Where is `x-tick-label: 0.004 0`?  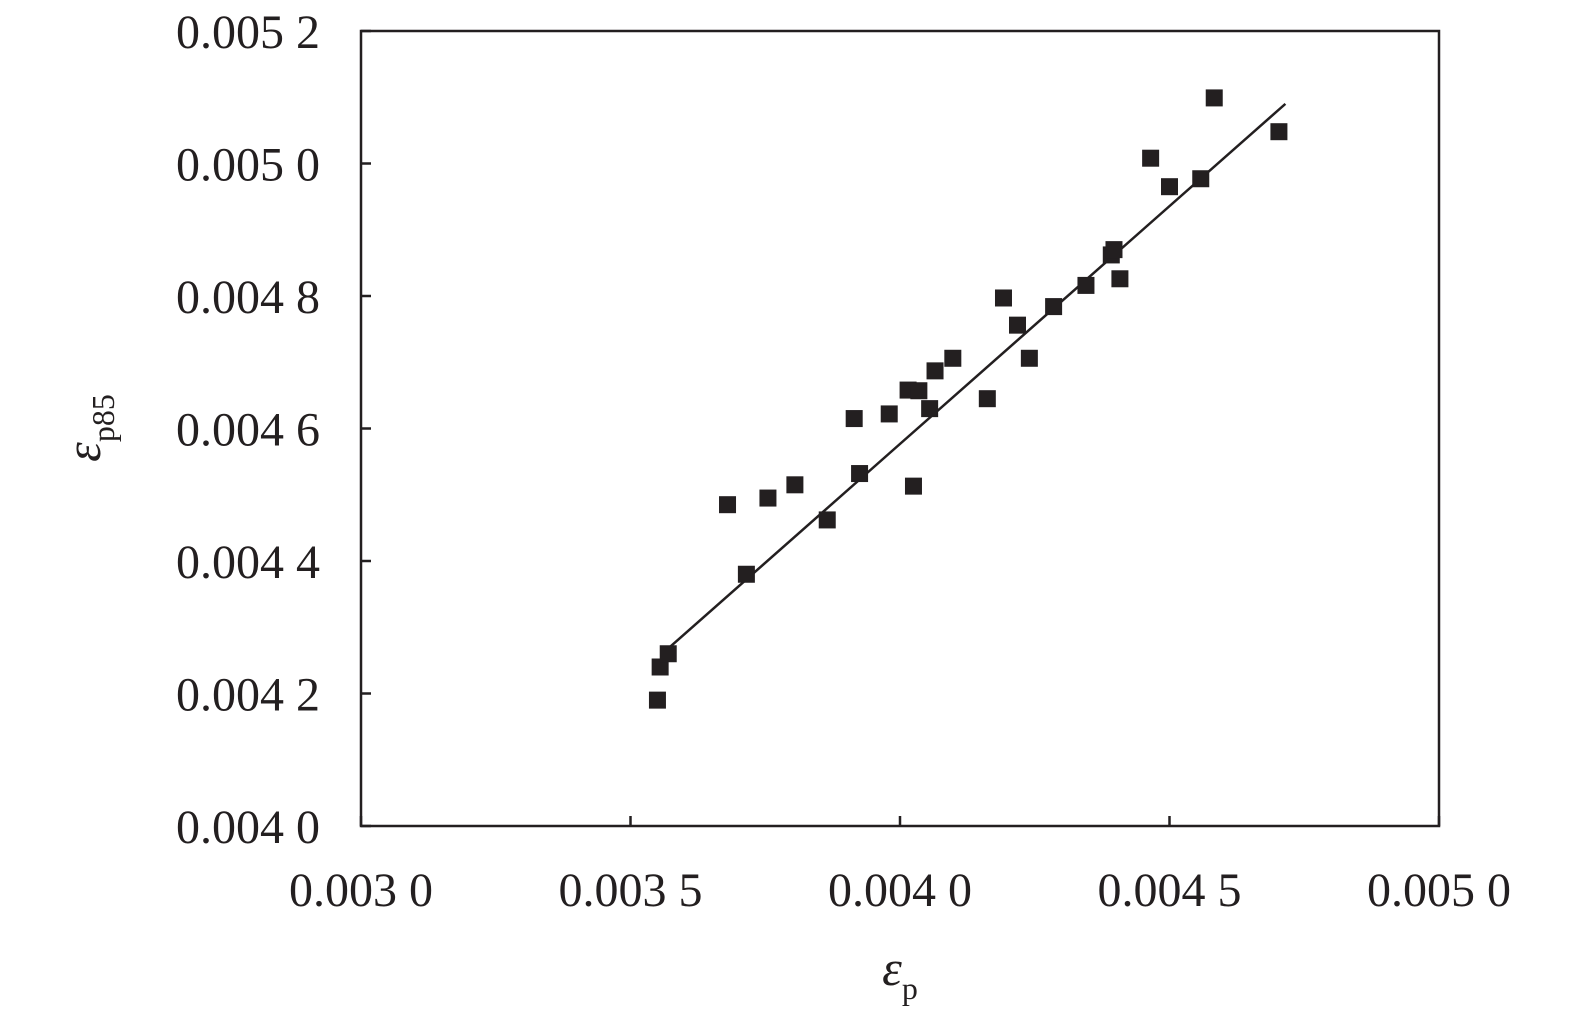
x-tick-label: 0.004 0 is located at coordinates (900, 890).